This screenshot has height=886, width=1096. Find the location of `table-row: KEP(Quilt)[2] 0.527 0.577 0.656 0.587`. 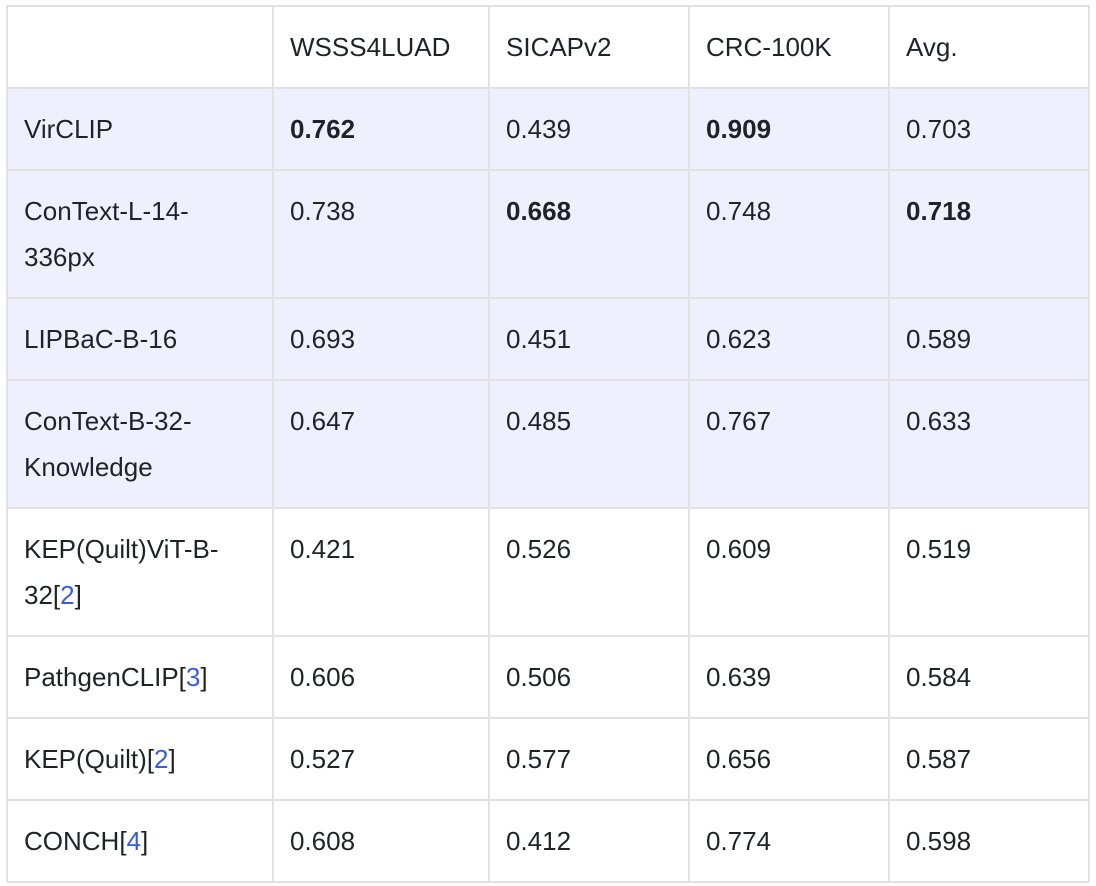

table-row: KEP(Quilt)[2] 0.527 0.577 0.656 0.587 is located at coordinates (548, 759).